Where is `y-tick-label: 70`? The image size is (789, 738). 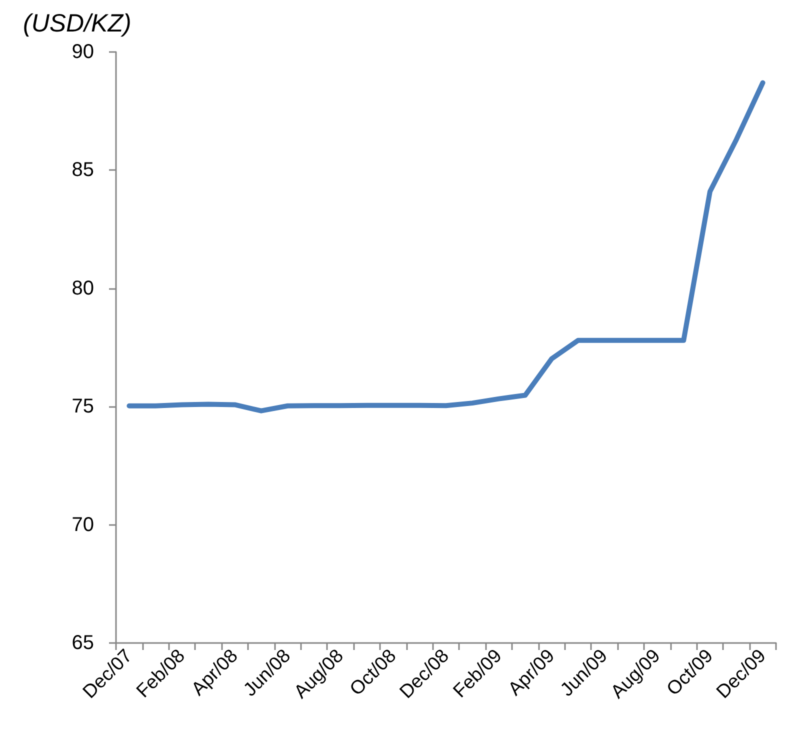
y-tick-label: 70 is located at coordinates (83, 525).